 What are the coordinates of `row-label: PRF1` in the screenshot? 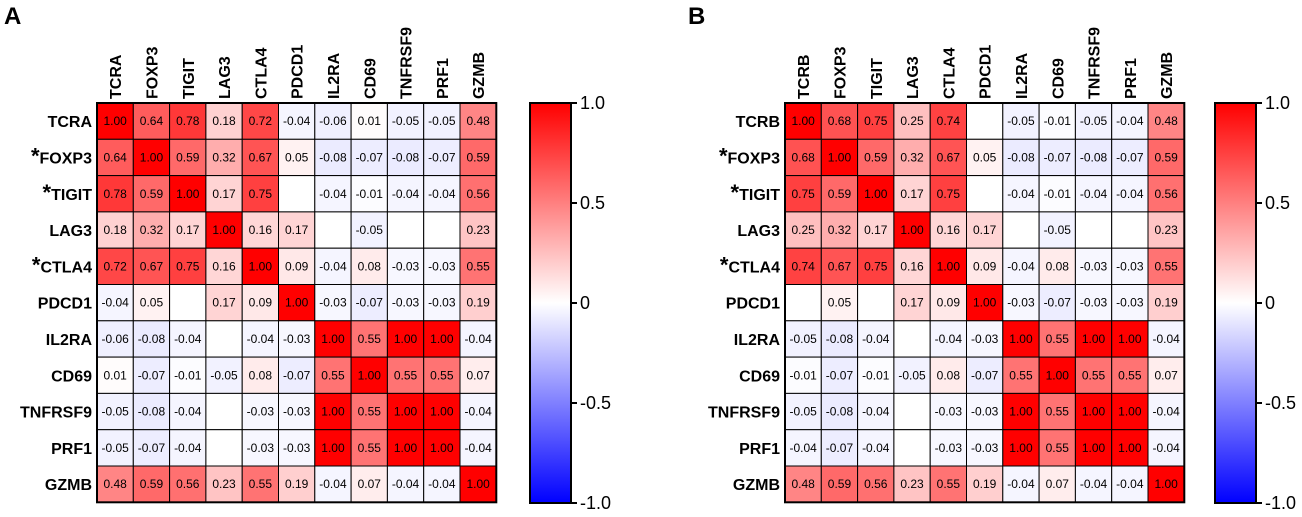 It's located at (71, 449).